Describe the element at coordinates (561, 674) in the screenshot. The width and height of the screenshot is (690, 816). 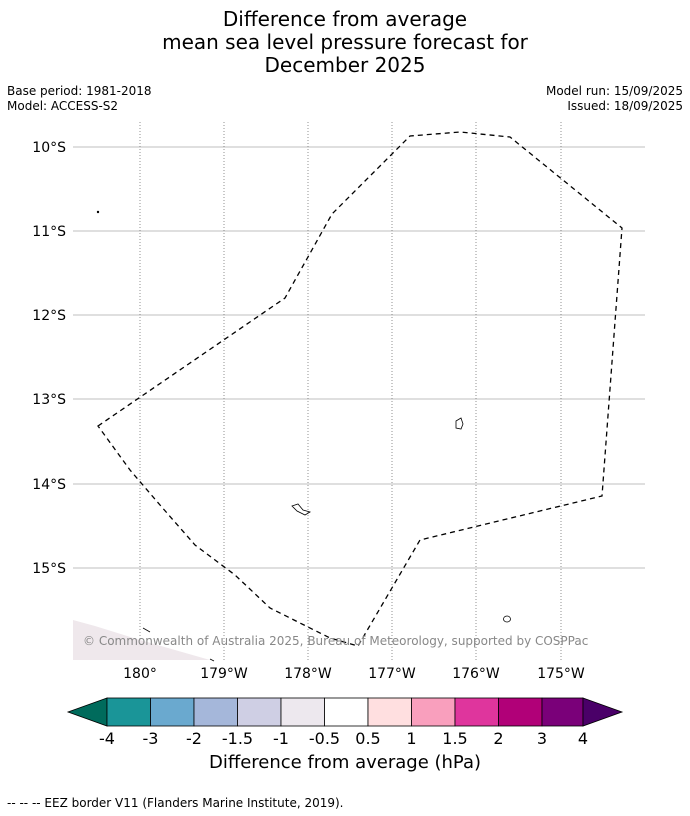
I see `lon-label: 175°W` at that location.